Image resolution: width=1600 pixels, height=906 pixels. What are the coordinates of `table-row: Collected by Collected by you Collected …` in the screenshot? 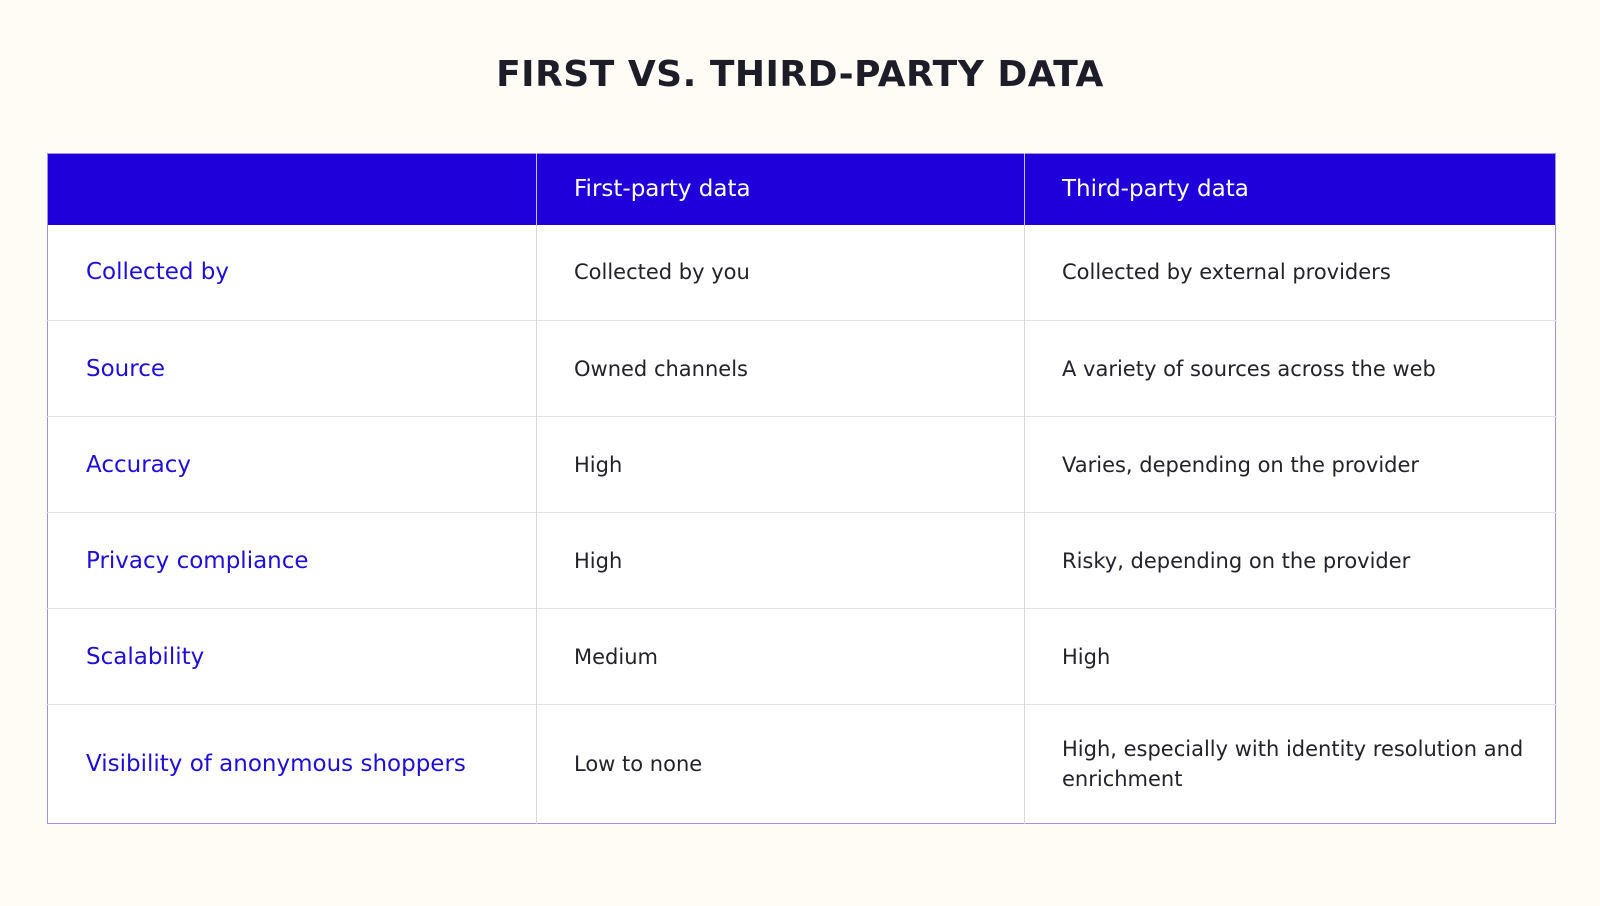 It's located at (802, 272).